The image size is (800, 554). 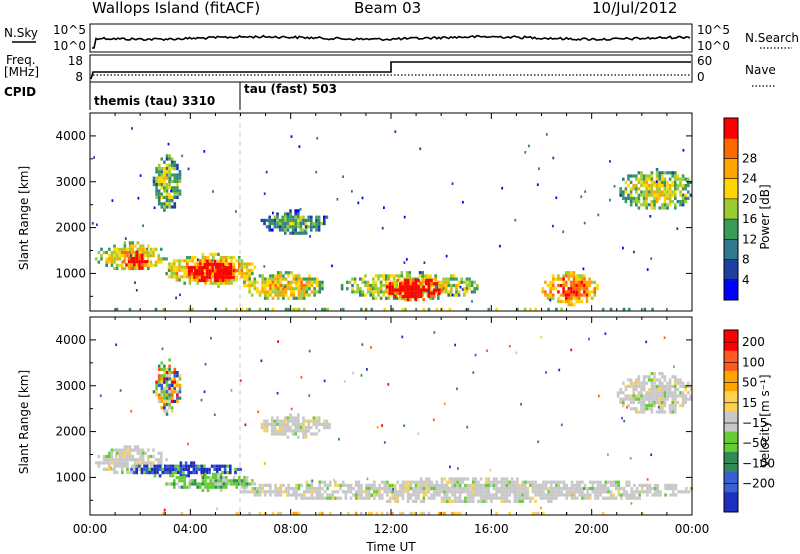 I want to click on y-tick-label: 1000, so click(x=70, y=477).